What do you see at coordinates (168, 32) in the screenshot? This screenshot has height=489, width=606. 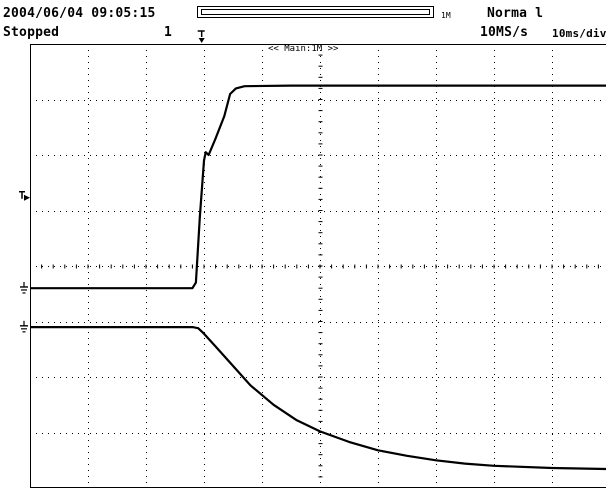 I see `acquisition-count: 1` at bounding box center [168, 32].